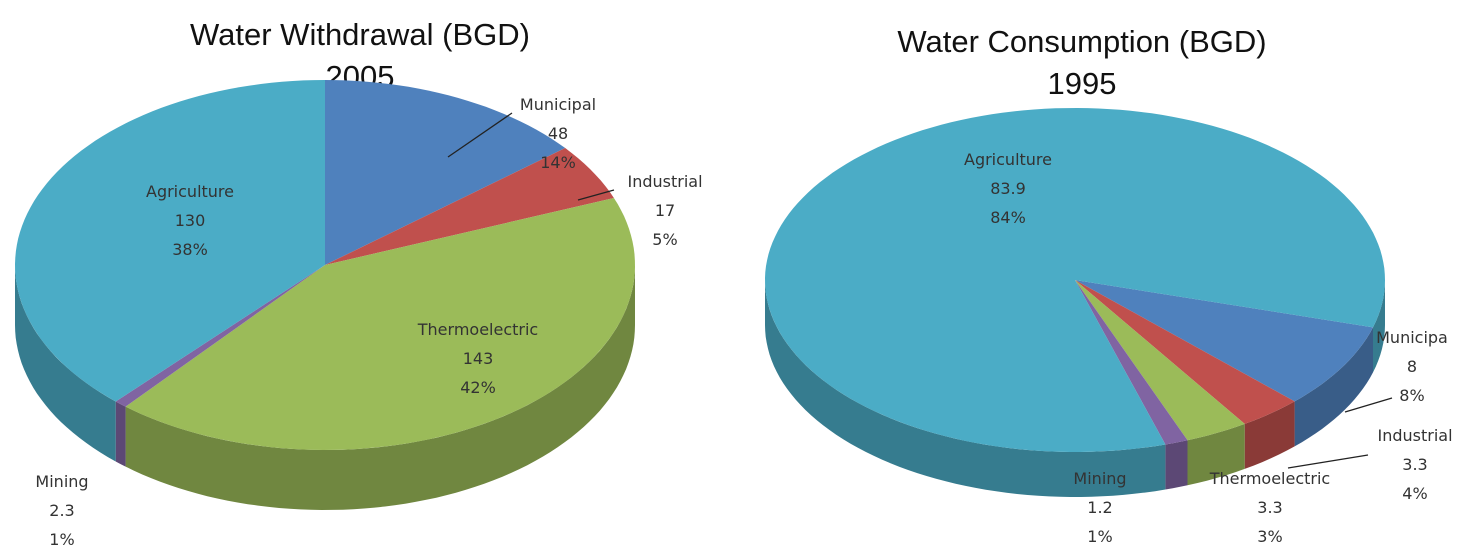  What do you see at coordinates (665, 210) in the screenshot?
I see `data-label-value: 17` at bounding box center [665, 210].